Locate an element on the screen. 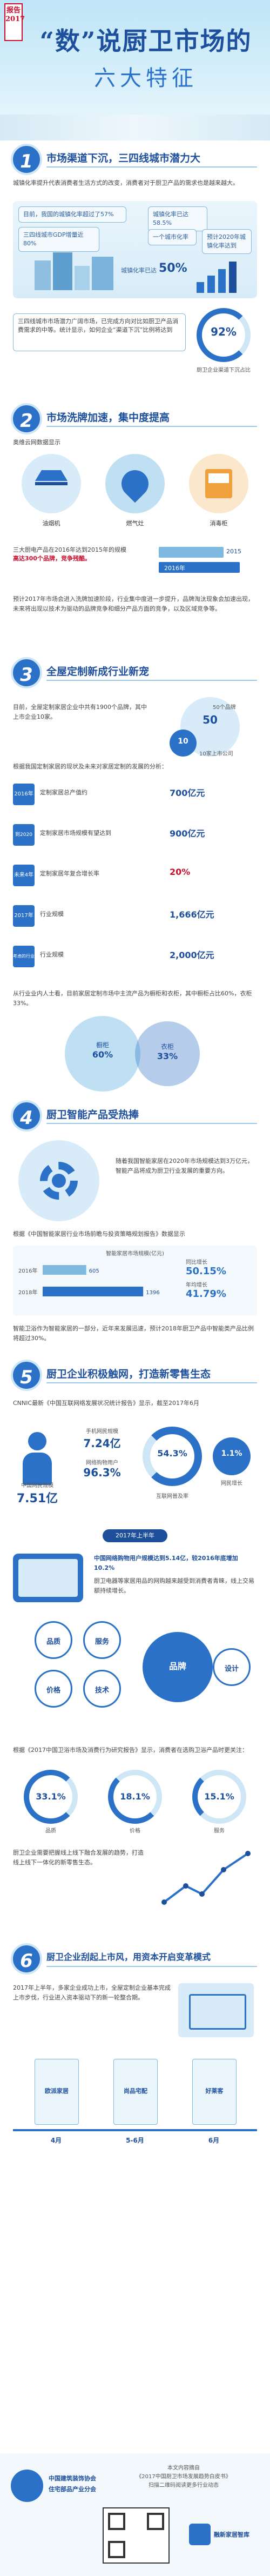 This screenshot has height=2576, width=270. company-name: 欧派家居 is located at coordinates (57, 2091).